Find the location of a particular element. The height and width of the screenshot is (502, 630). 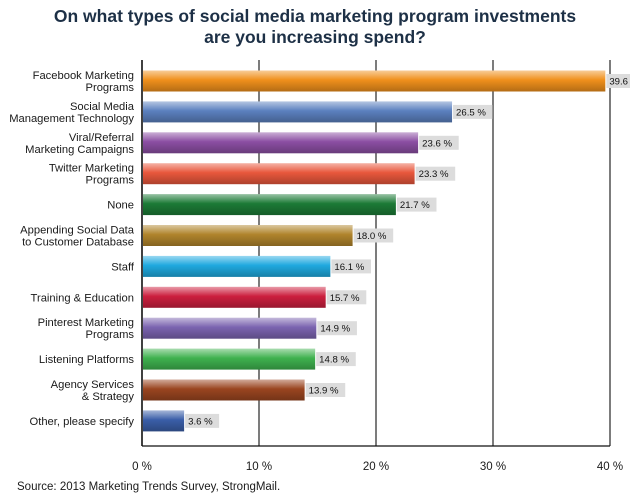

category-label: Training & Education is located at coordinates (82, 298).